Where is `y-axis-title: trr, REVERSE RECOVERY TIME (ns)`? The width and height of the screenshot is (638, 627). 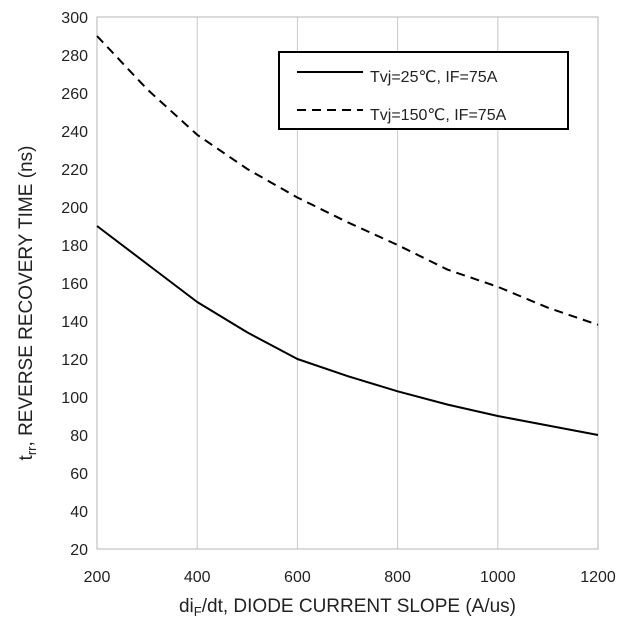
y-axis-title: trr, REVERSE RECOVERY TIME (ns) is located at coordinates (27, 303).